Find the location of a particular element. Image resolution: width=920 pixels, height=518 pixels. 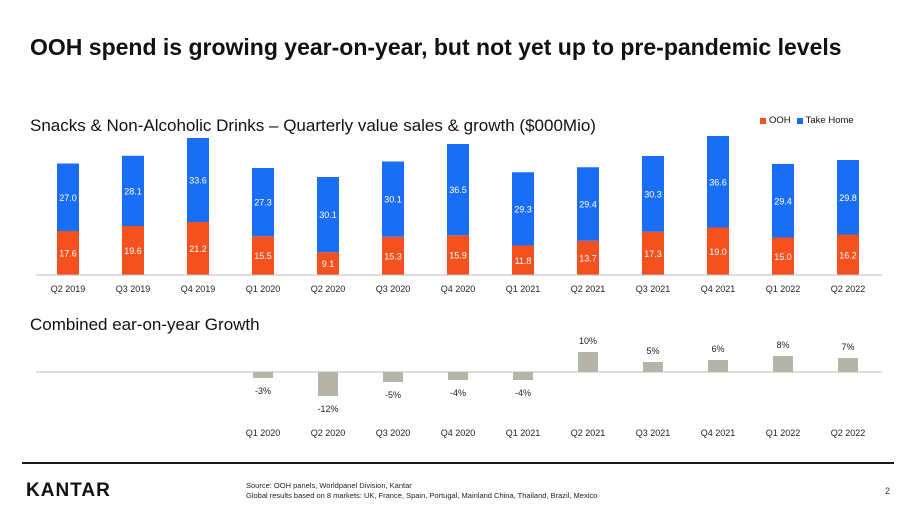

data-label-ooh: 17.3 is located at coordinates (653, 254).